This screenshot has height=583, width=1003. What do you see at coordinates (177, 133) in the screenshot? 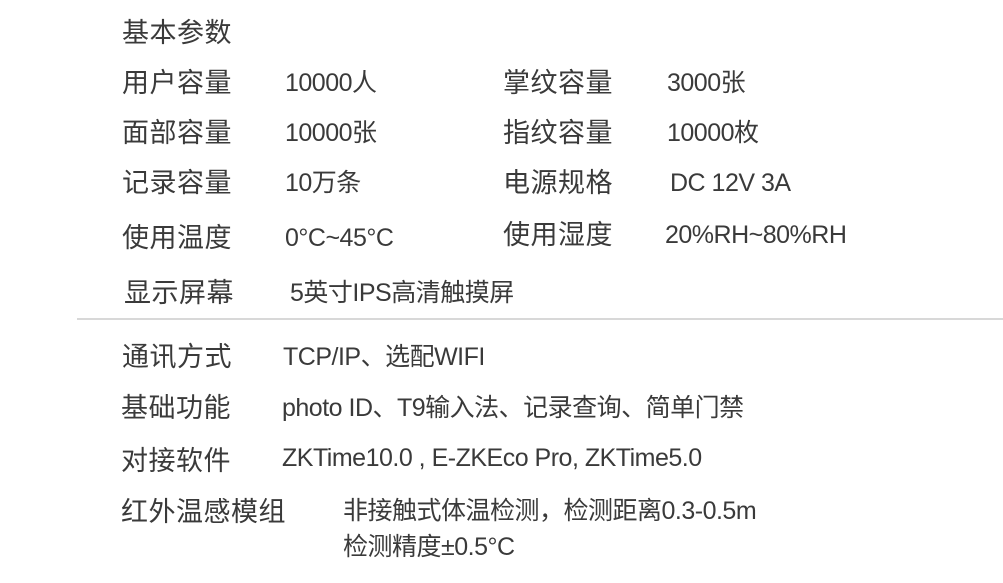
I see `spec-label: 面部容量` at bounding box center [177, 133].